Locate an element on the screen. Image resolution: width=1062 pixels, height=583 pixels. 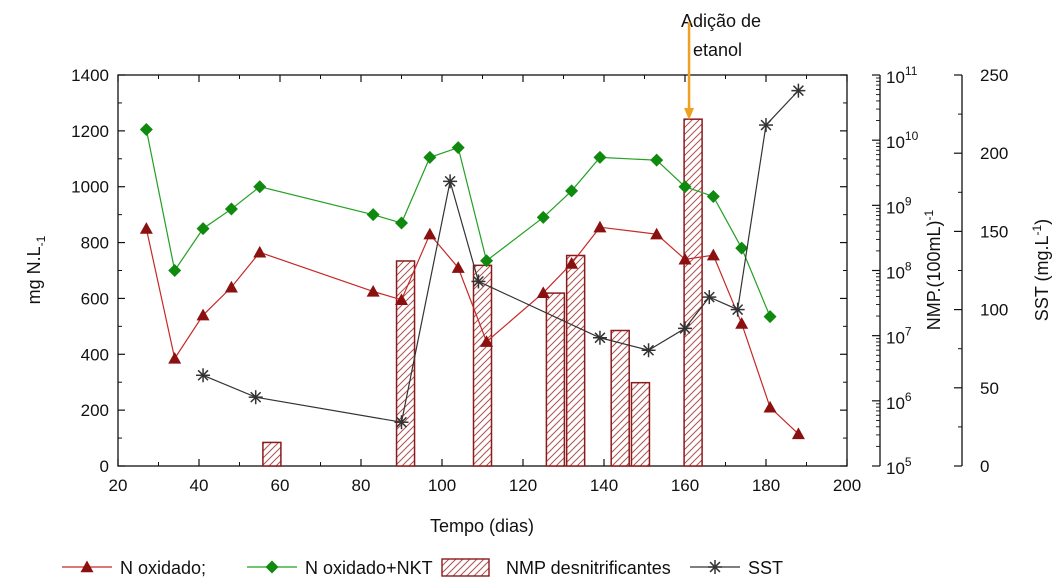
mid-y-tick-label: 10⁹ is located at coordinates (899, 205).